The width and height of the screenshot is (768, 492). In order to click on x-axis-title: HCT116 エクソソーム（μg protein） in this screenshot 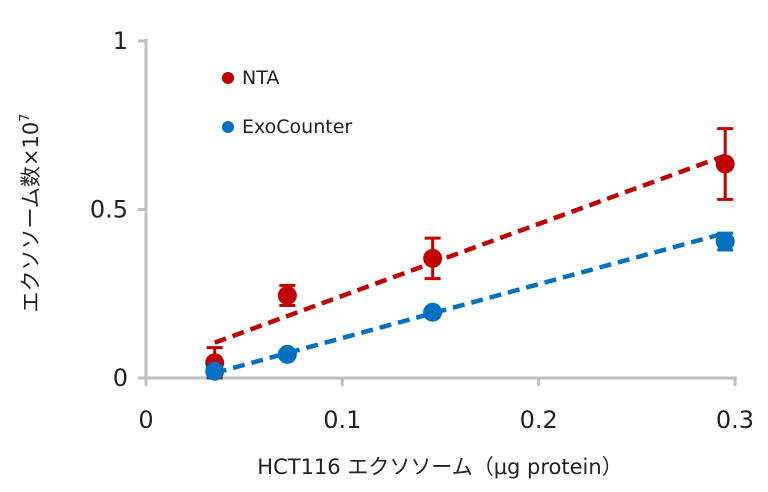, I will do `click(439, 467)`.